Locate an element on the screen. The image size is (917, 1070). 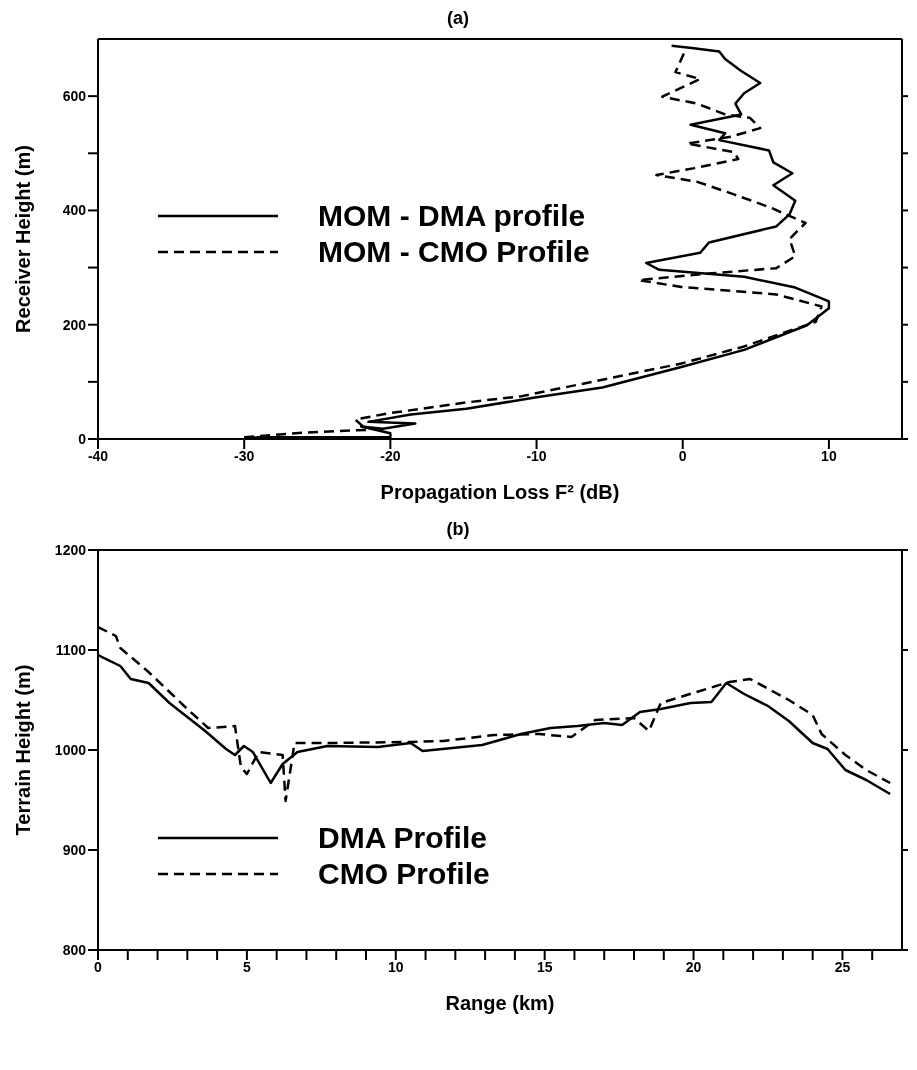
legend-label: CMO Profile is located at coordinates (404, 873).